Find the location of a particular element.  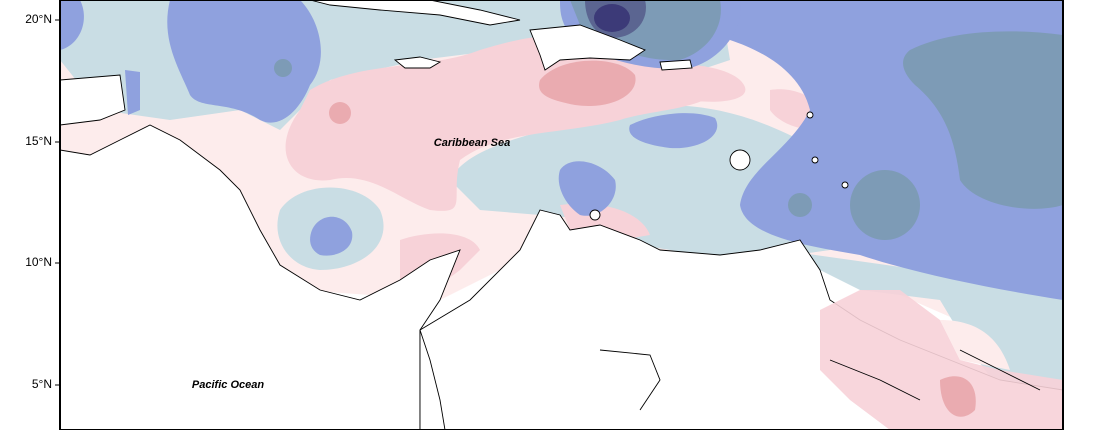

field-guiana-dark is located at coordinates (958, 396).